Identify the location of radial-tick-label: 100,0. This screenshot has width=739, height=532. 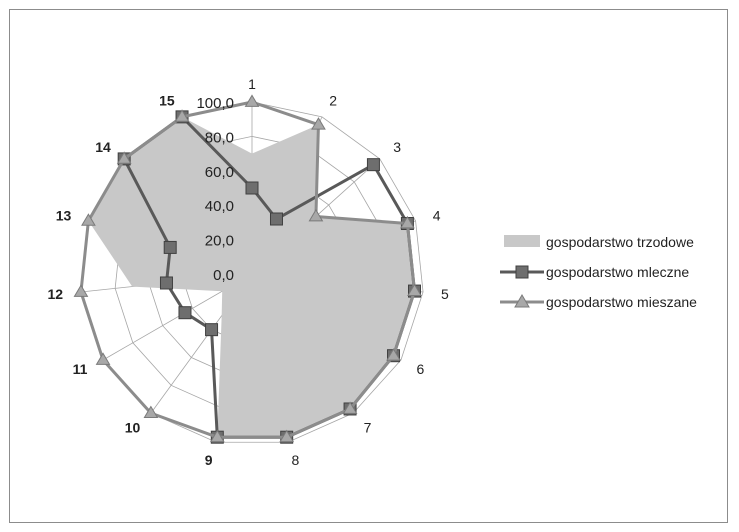
(215, 103).